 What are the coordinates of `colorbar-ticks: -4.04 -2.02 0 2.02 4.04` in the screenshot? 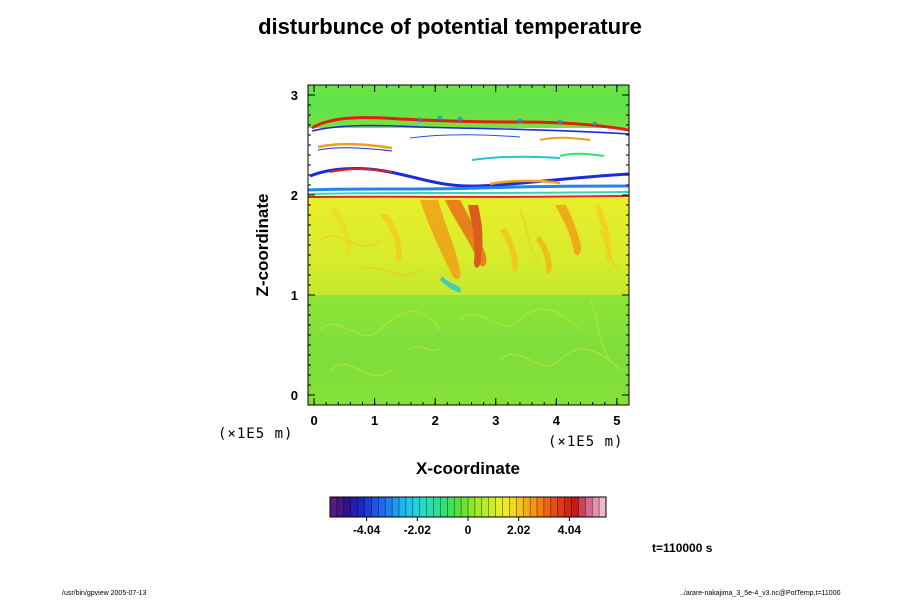 It's located at (467, 527).